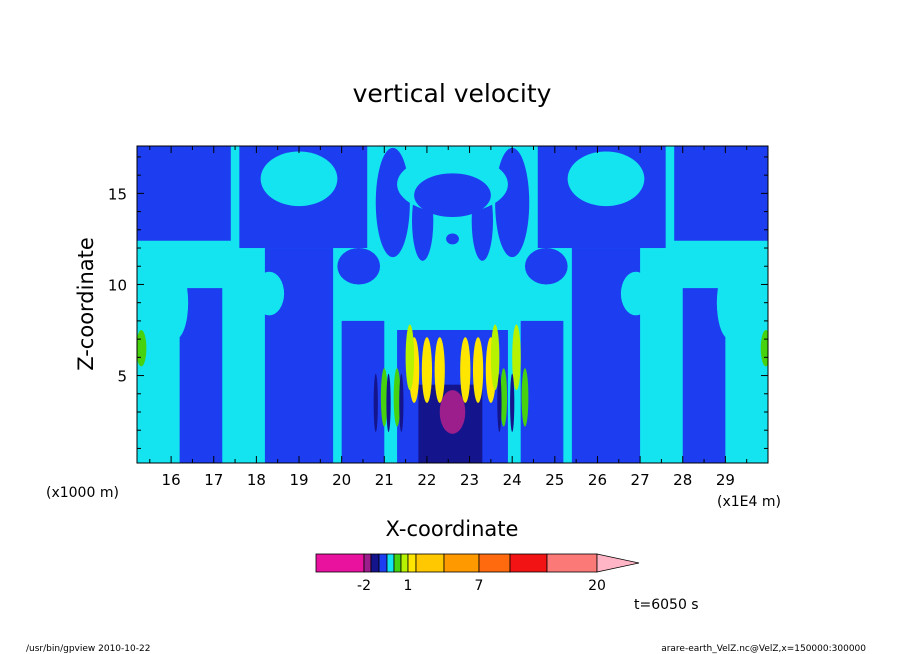 This screenshot has width=904, height=654. I want to click on y-axis-label: Z-coordinate, so click(86, 304).